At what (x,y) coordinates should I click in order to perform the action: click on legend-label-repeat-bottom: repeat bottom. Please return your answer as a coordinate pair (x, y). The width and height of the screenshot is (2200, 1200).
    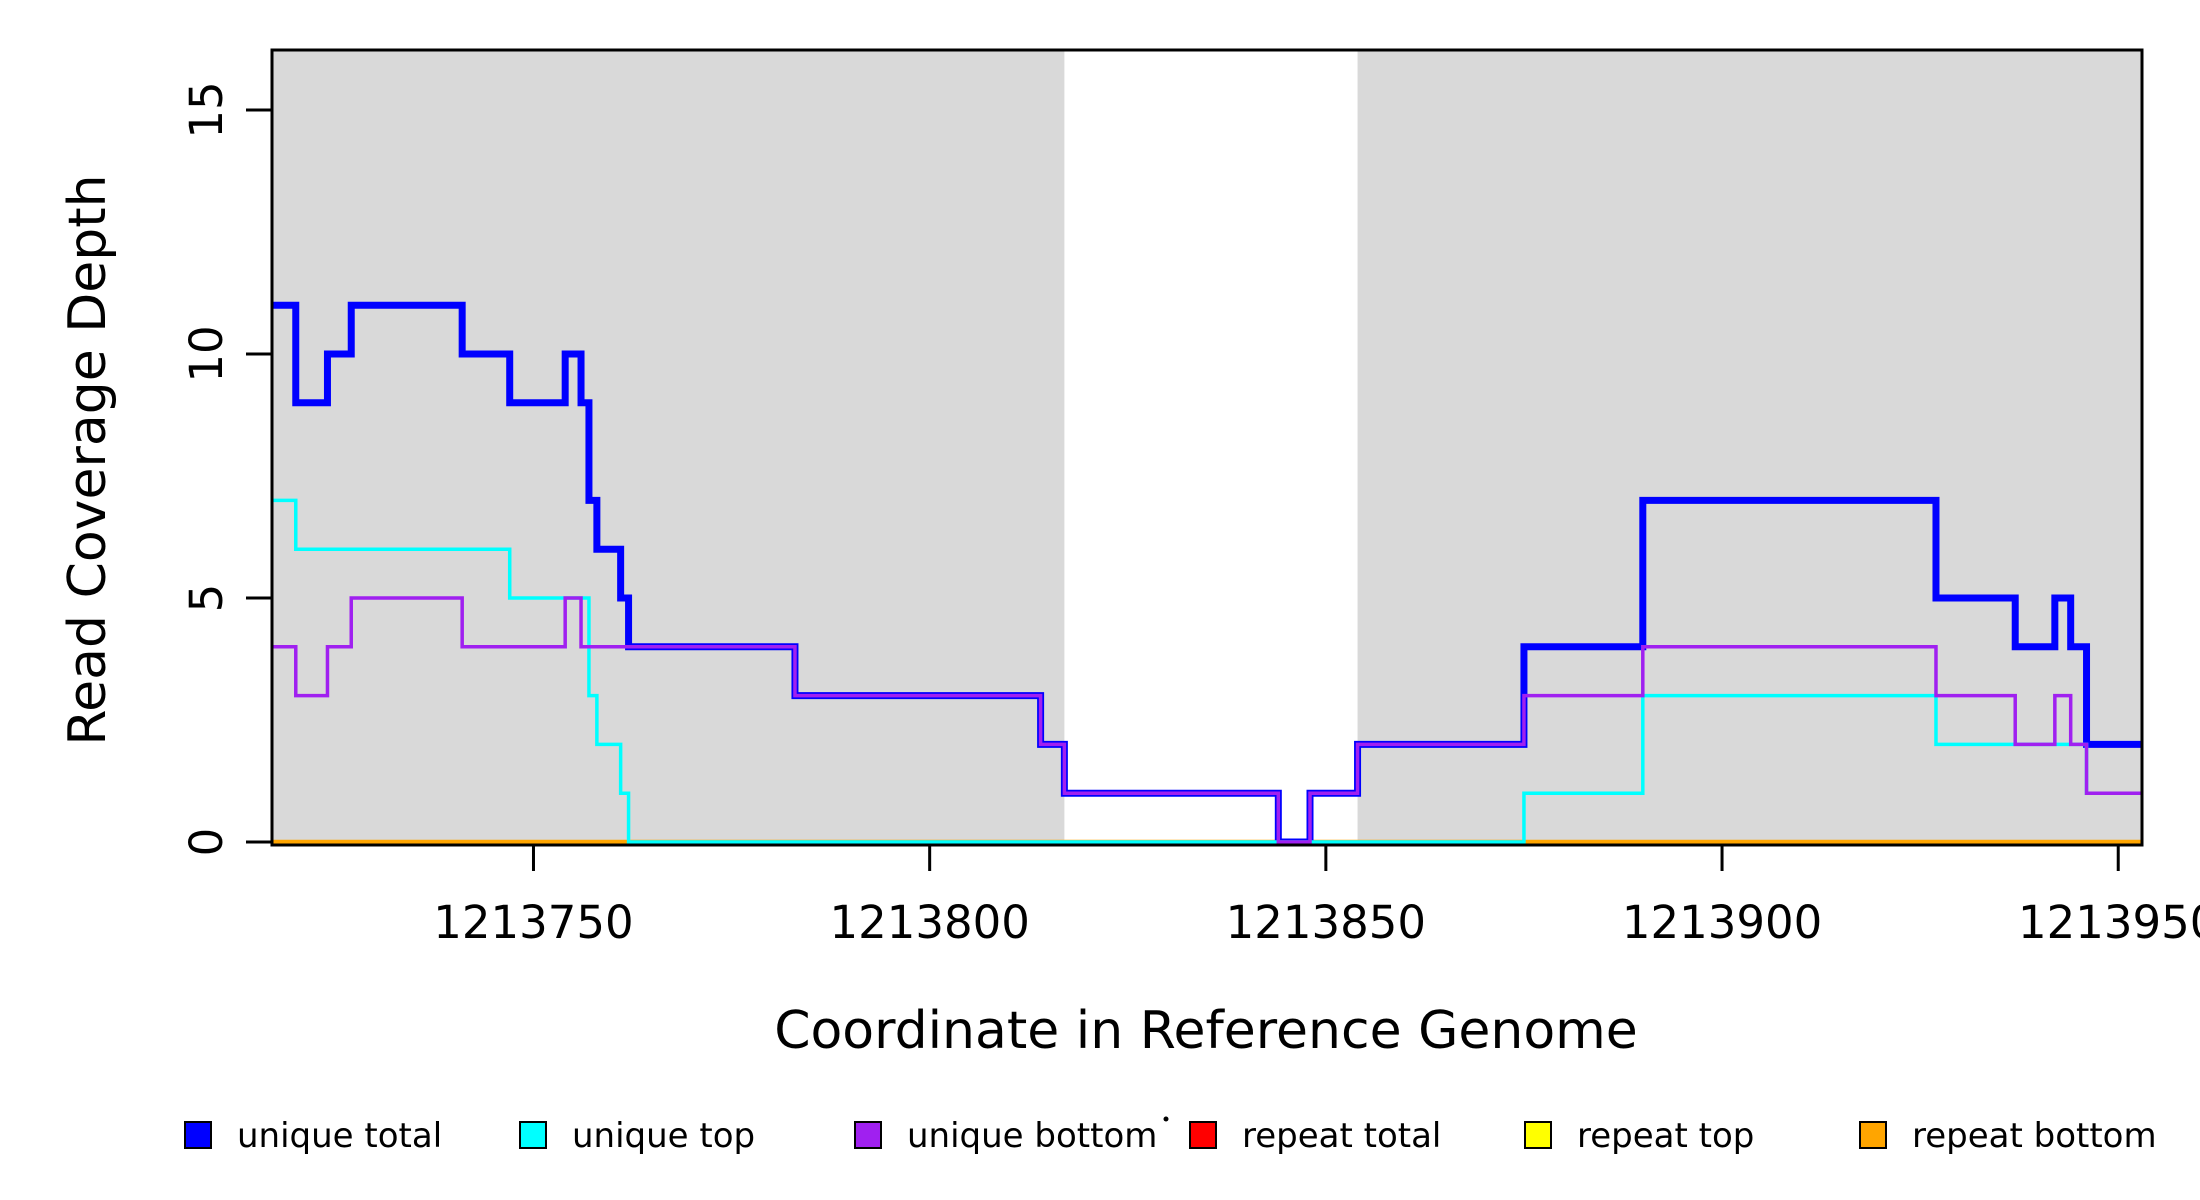
    Looking at the image, I should click on (2034, 1136).